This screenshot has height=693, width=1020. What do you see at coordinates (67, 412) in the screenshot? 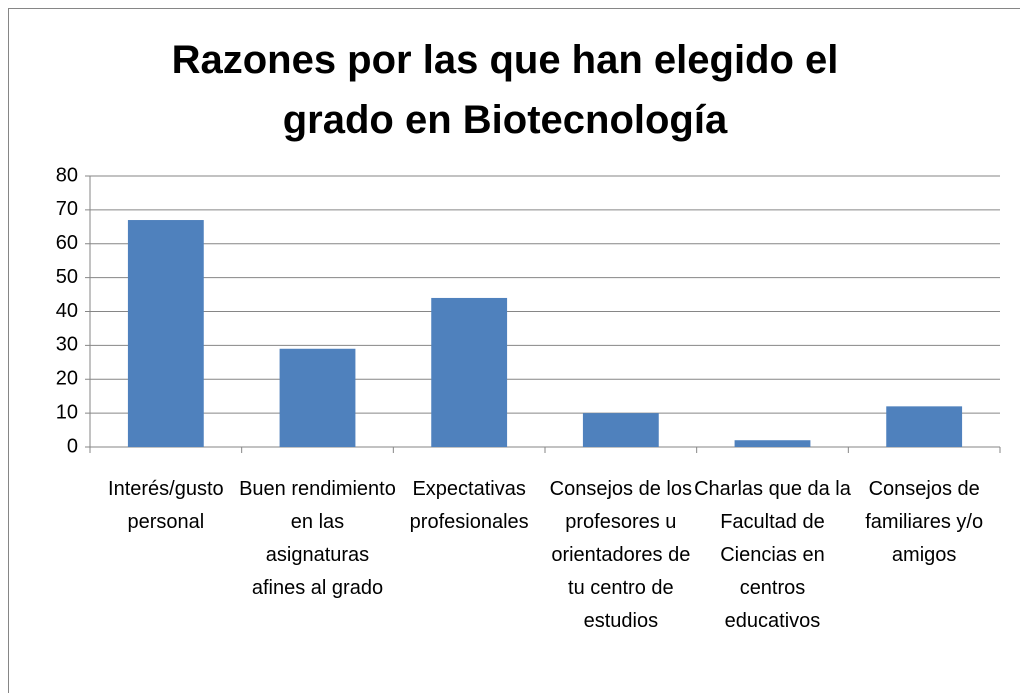
I see `y-tick-label: 10` at bounding box center [67, 412].